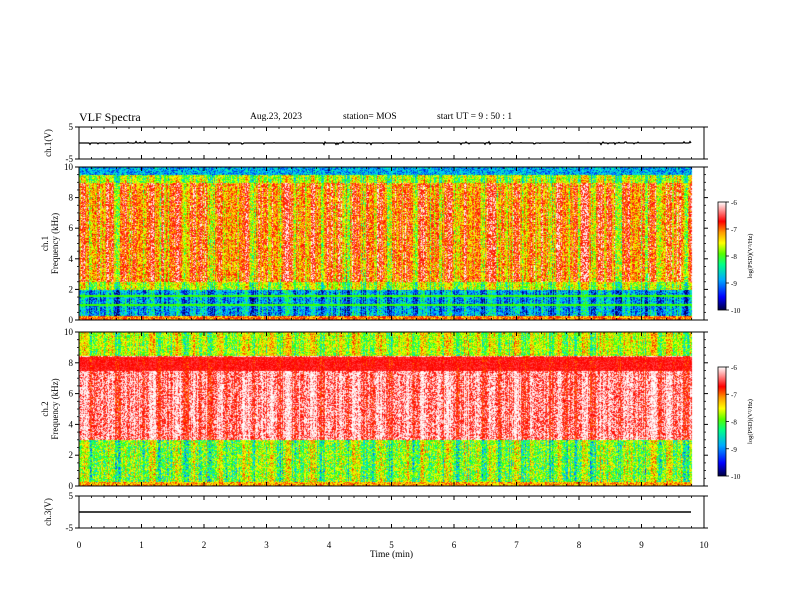 The width and height of the screenshot is (792, 612). I want to click on ch1-spectrogram-ylabel-channel: ch.1, so click(45, 243).